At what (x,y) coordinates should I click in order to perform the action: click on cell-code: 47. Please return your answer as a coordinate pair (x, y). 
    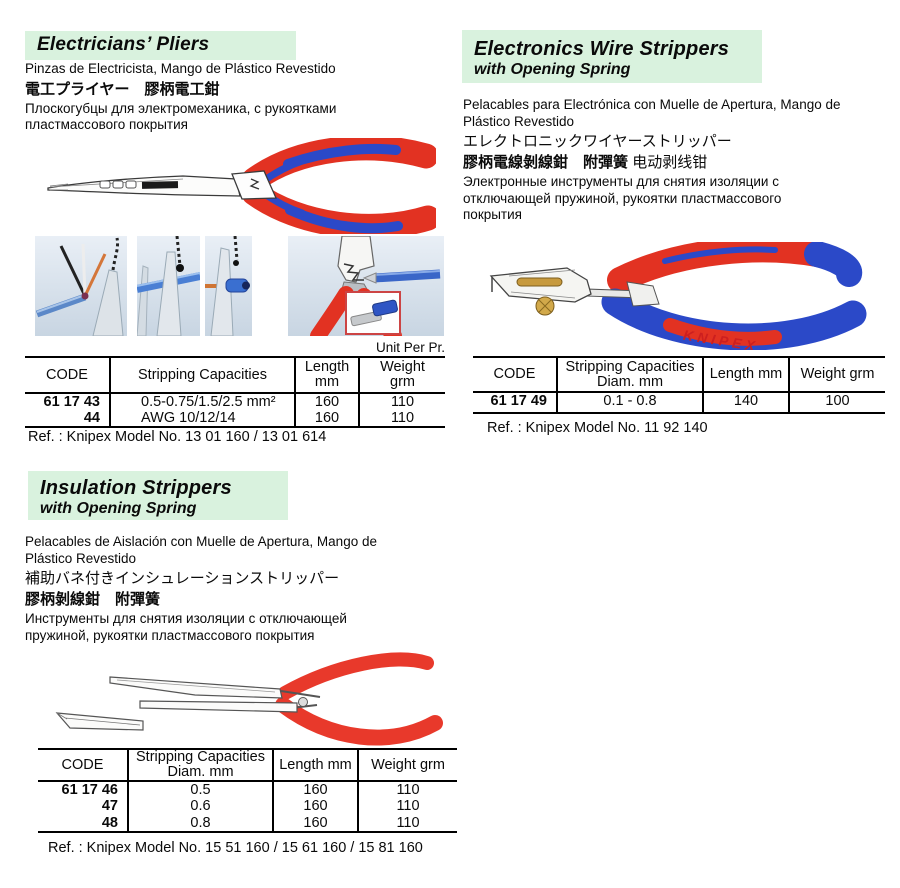
    Looking at the image, I should click on (109, 806).